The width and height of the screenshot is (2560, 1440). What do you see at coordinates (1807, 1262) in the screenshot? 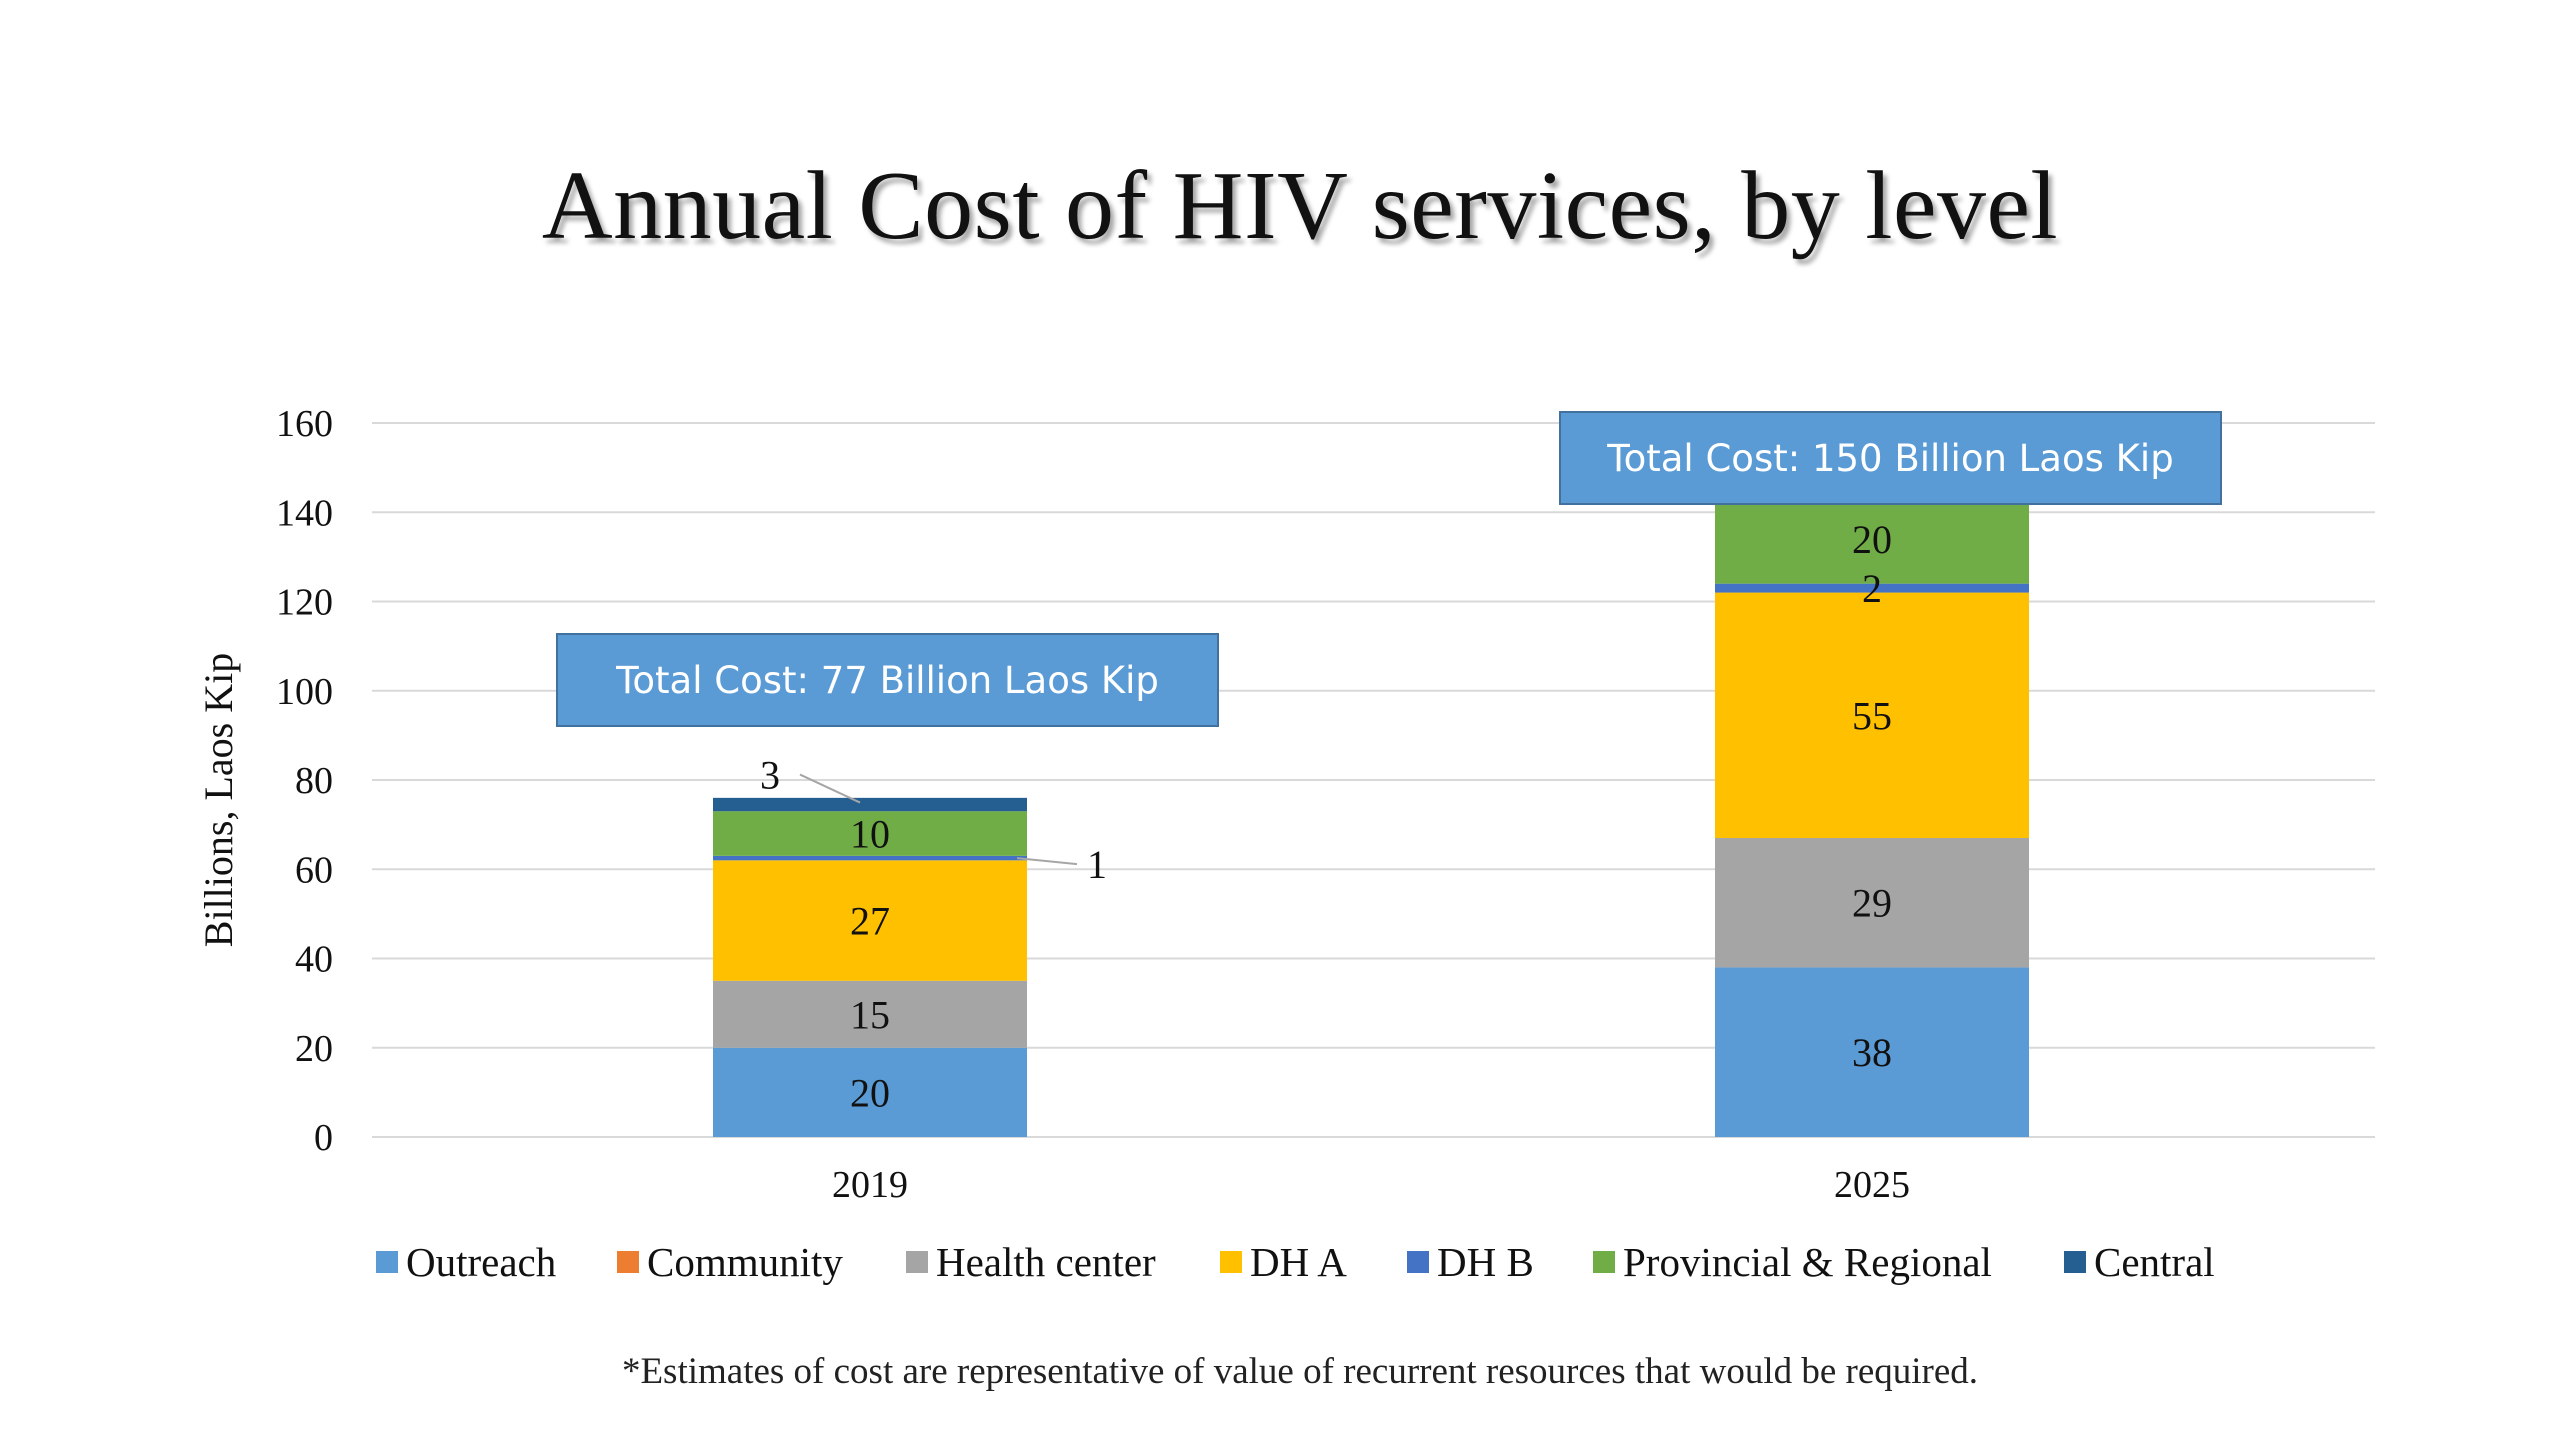
I see `legend-label: Provincial & Regional` at bounding box center [1807, 1262].